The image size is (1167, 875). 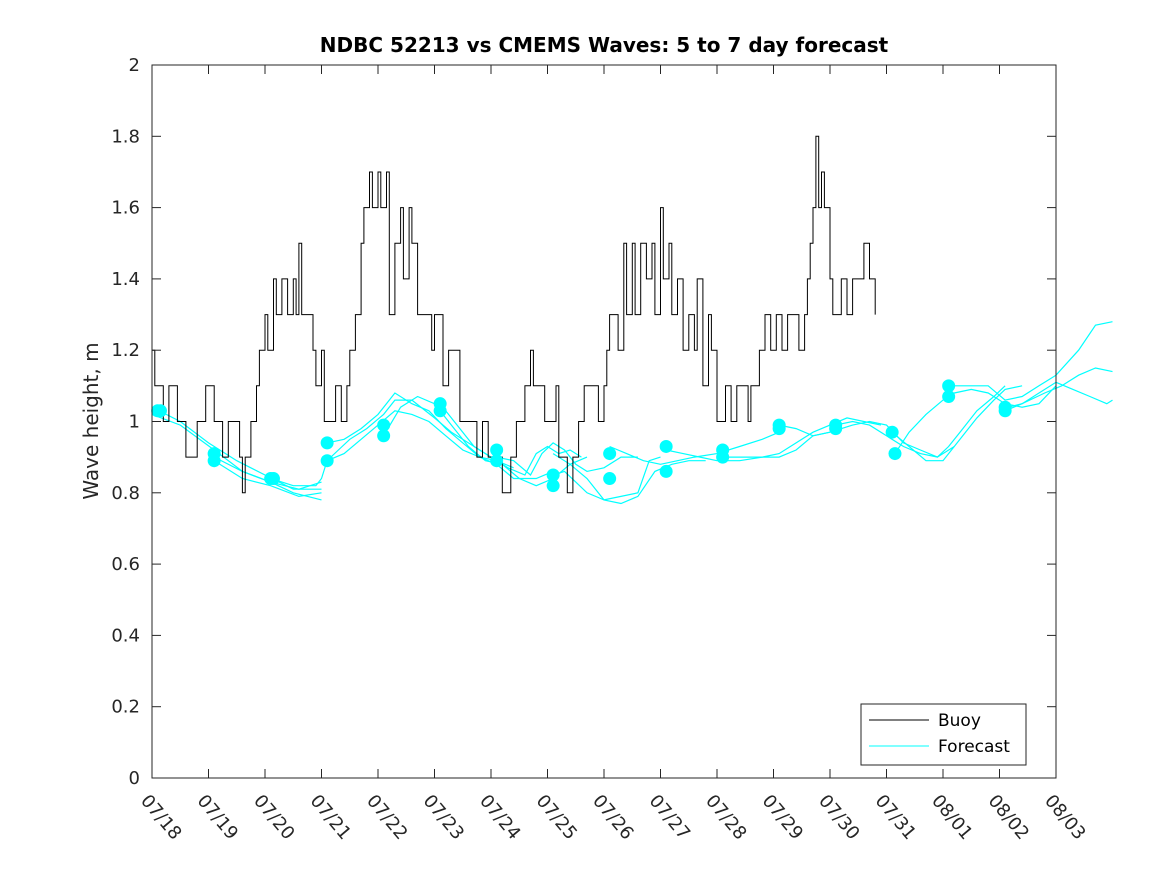 I want to click on x-tick-label: 07/24, so click(x=499, y=817).